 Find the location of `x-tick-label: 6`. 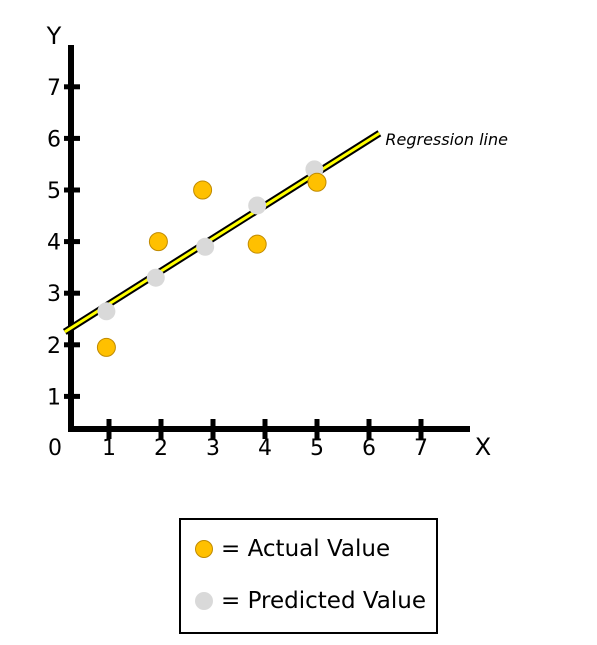

x-tick-label: 6 is located at coordinates (369, 448).